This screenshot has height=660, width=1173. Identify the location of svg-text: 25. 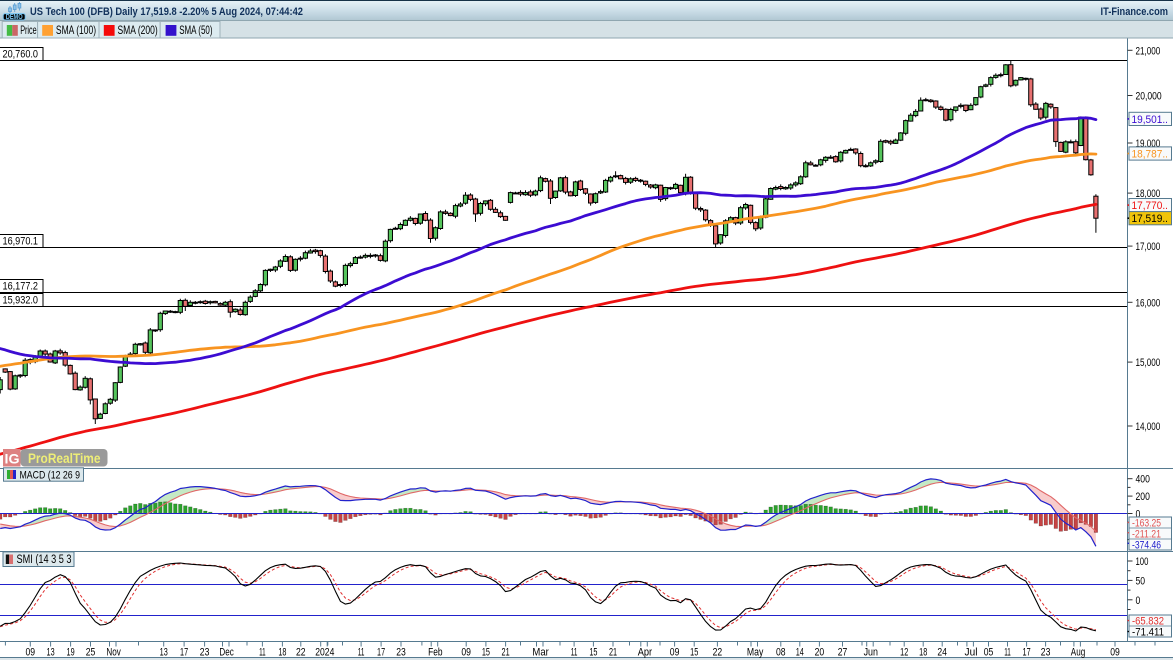
(91, 653).